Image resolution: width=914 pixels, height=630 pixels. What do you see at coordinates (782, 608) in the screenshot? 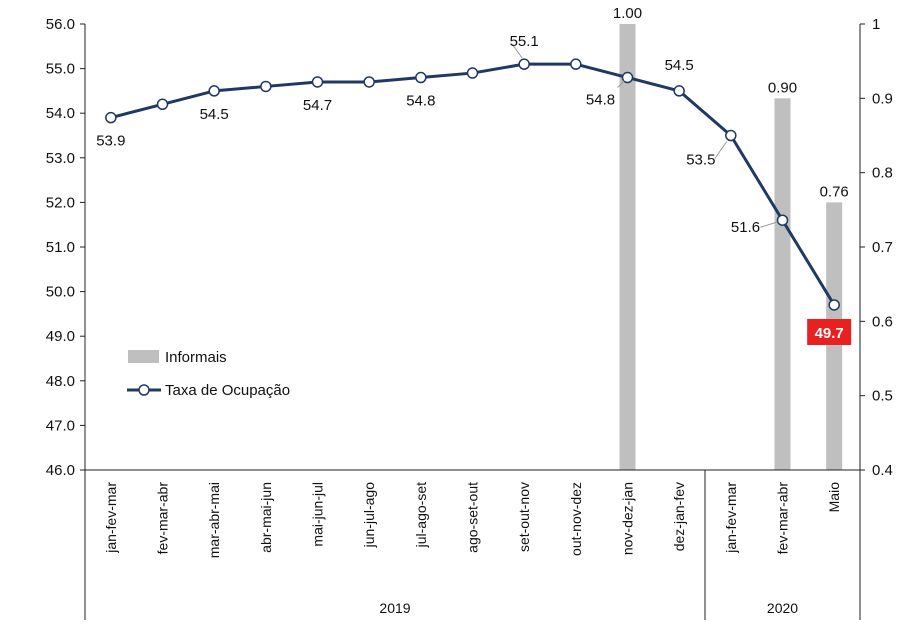
I see `group-label: 2020` at bounding box center [782, 608].